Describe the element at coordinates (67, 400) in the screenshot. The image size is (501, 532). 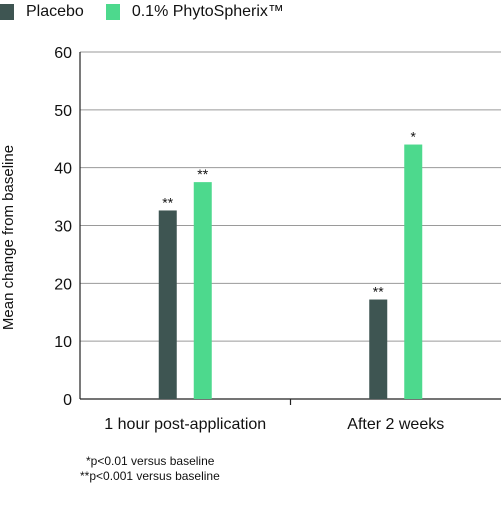
I see `y-tick-label-0: 0` at that location.